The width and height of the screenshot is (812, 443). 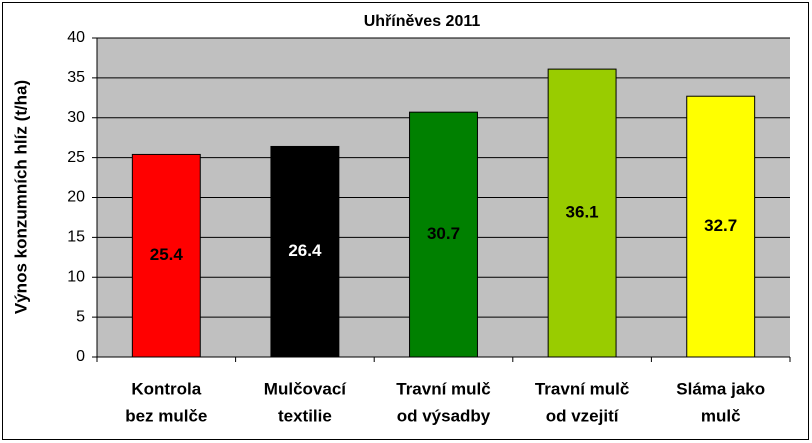 I want to click on value-label: 32.7, so click(x=720, y=225).